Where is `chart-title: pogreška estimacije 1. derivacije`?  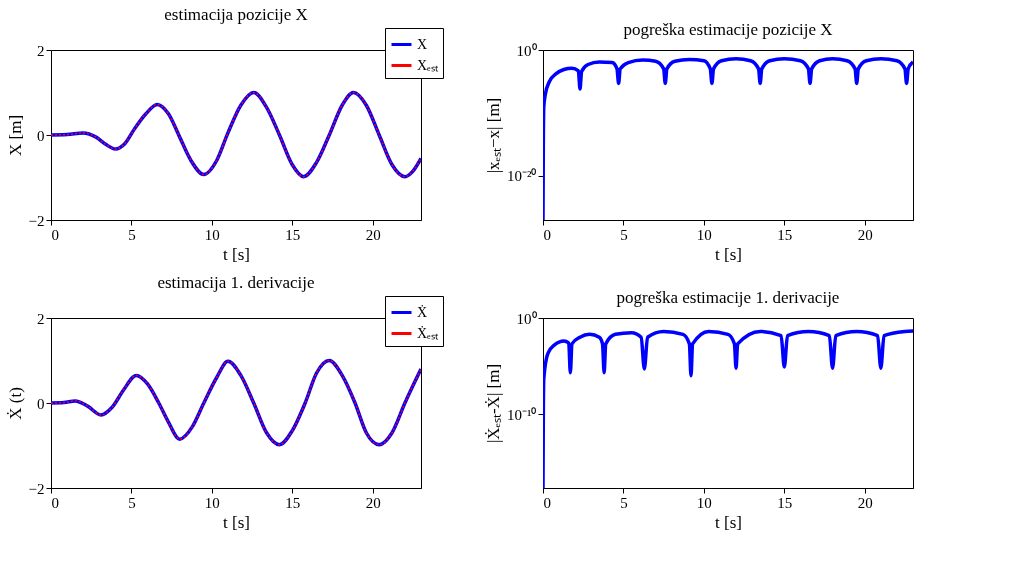 chart-title: pogreška estimacije 1. derivacije is located at coordinates (728, 297).